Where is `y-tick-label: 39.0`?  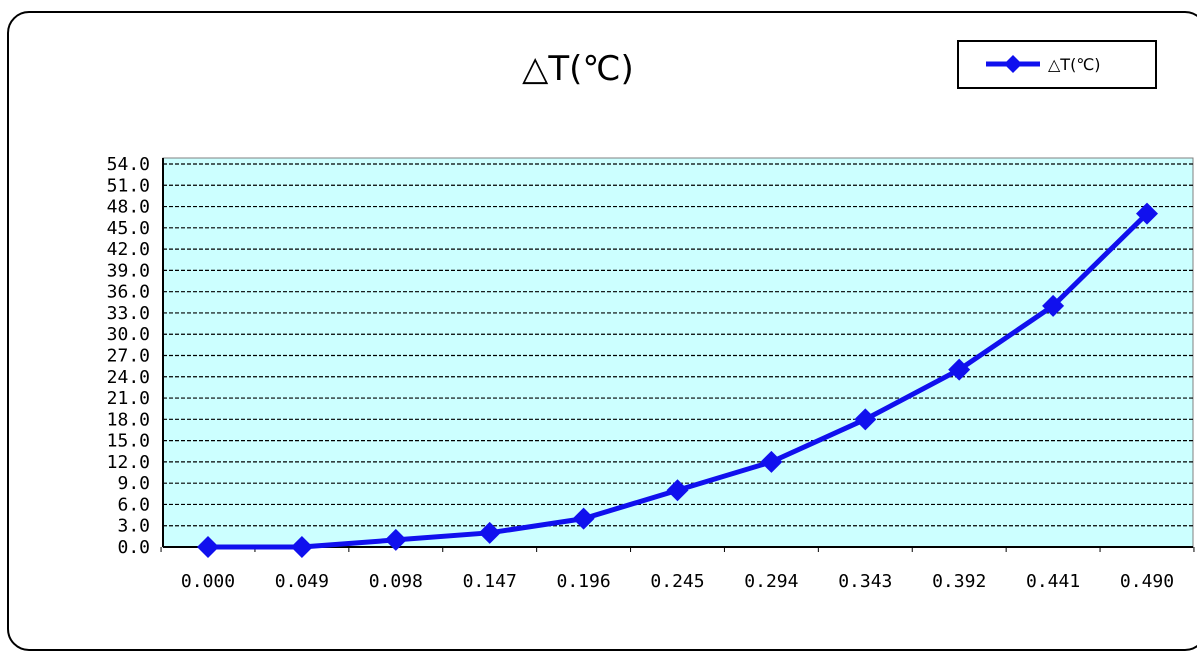 y-tick-label: 39.0 is located at coordinates (128, 270).